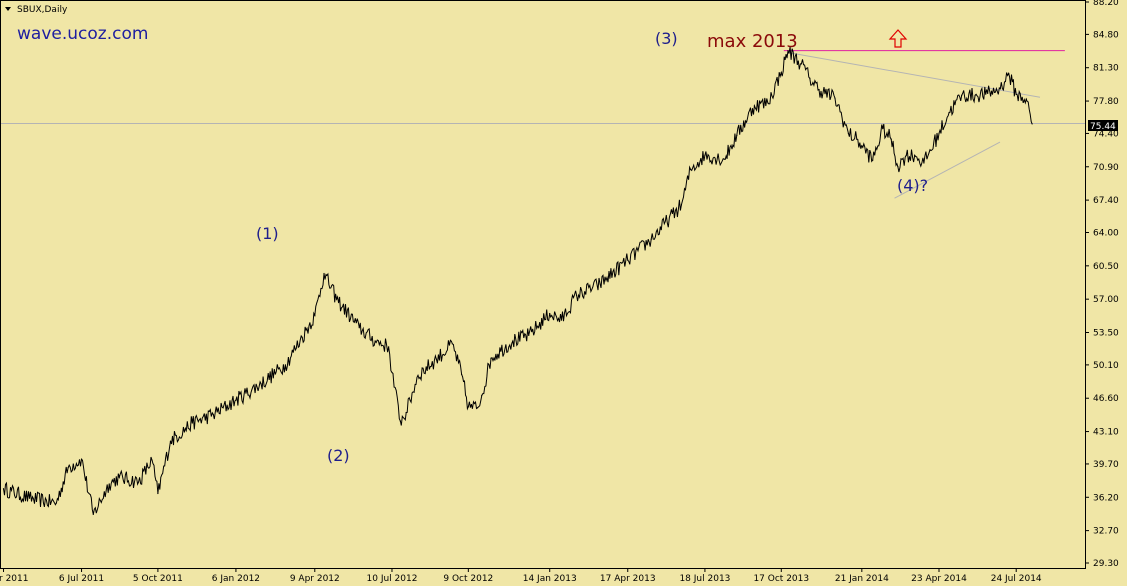 The image size is (1127, 586). What do you see at coordinates (1106, 334) in the screenshot?
I see `y-tick-label: 53.50` at bounding box center [1106, 334].